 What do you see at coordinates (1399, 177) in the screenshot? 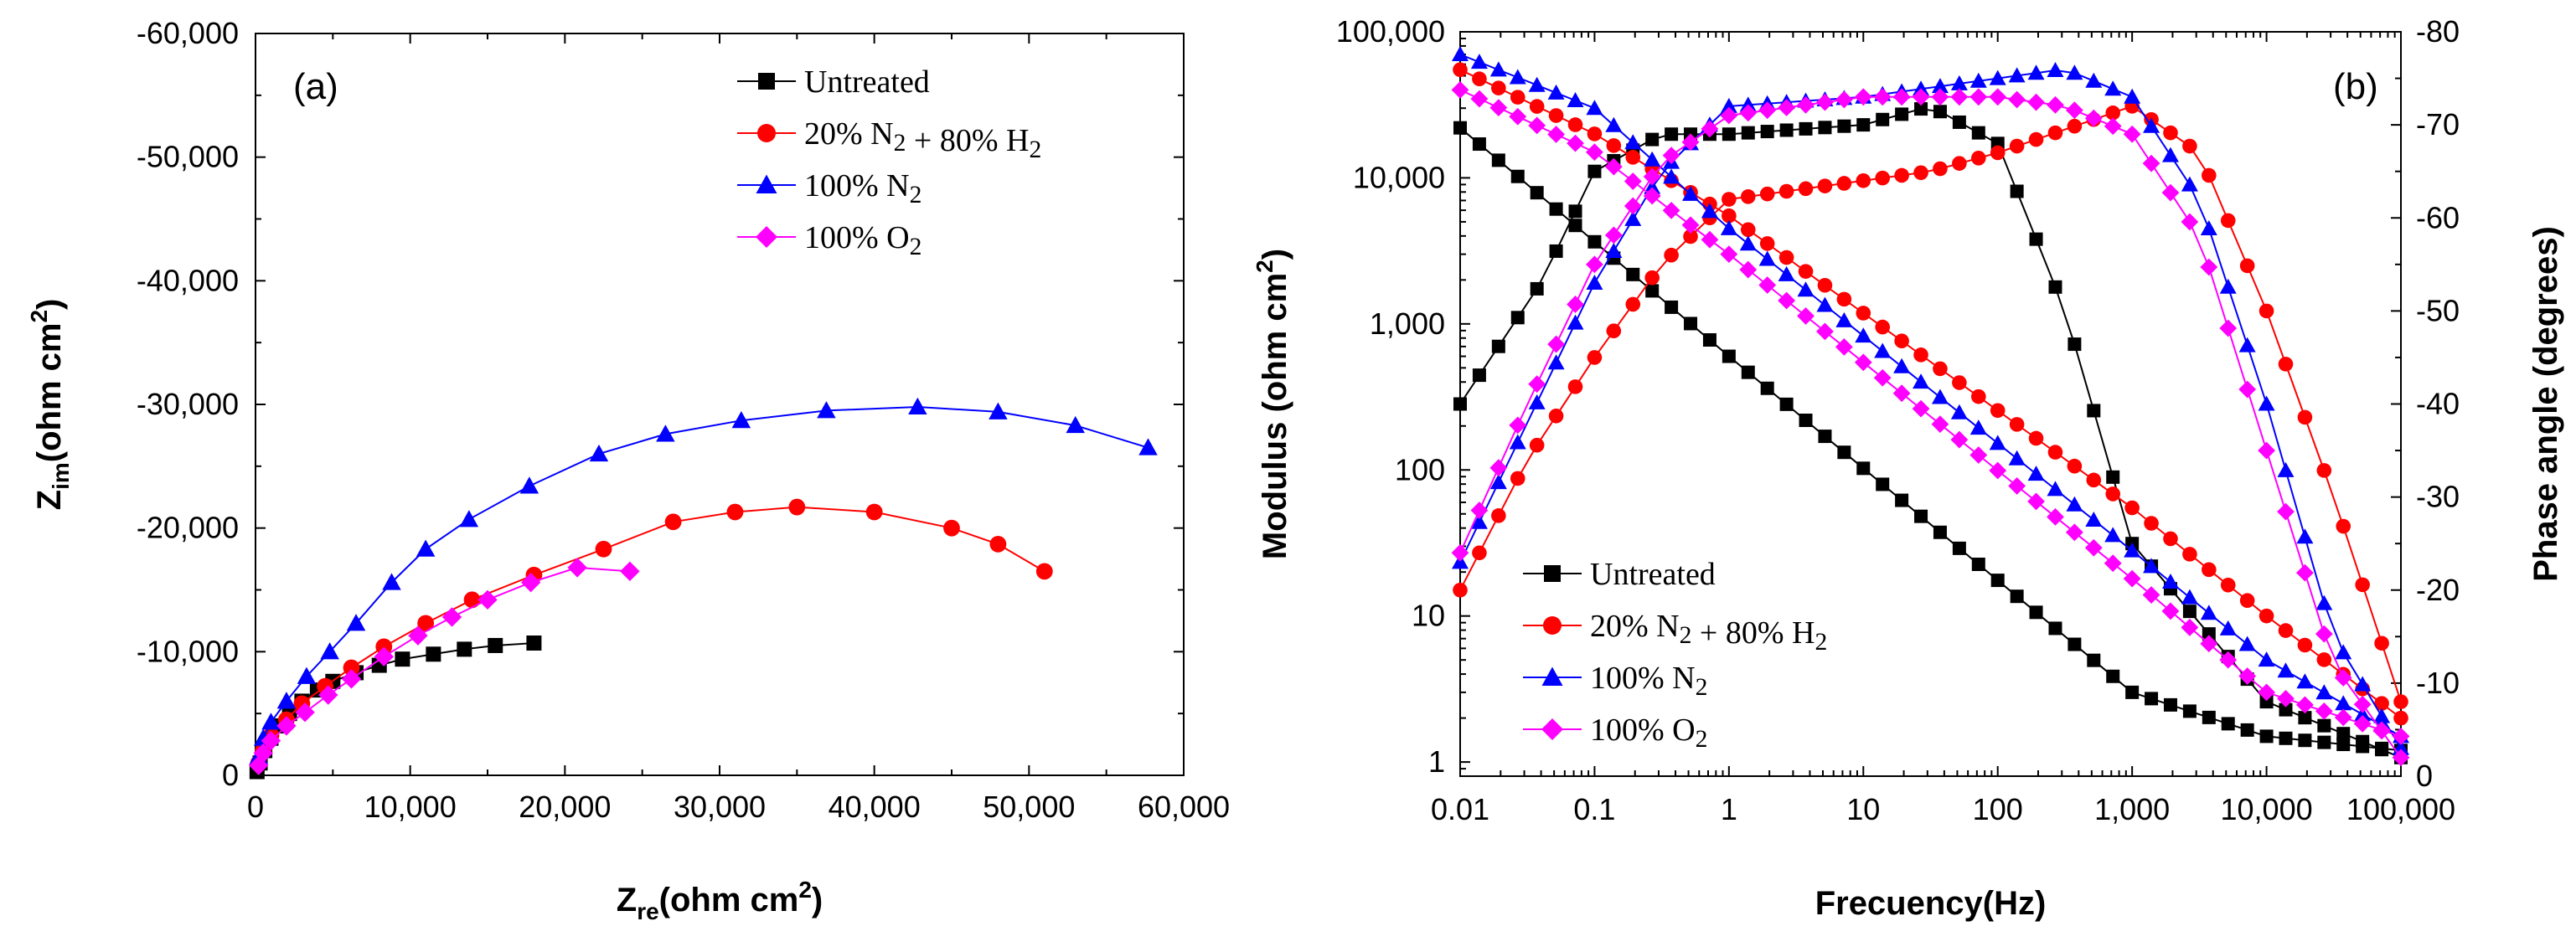
I see `y-left-tick-label: 10,000` at bounding box center [1399, 177].